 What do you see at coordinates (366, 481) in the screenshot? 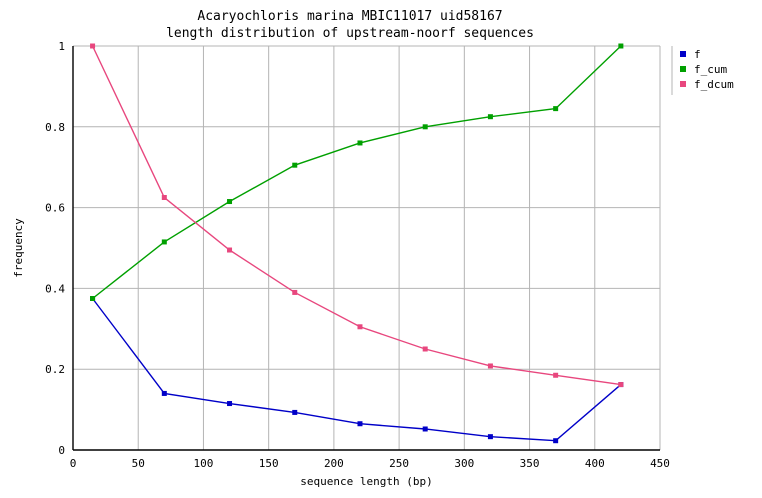
I see `x-axis-title: sequence length (bp)` at bounding box center [366, 481].